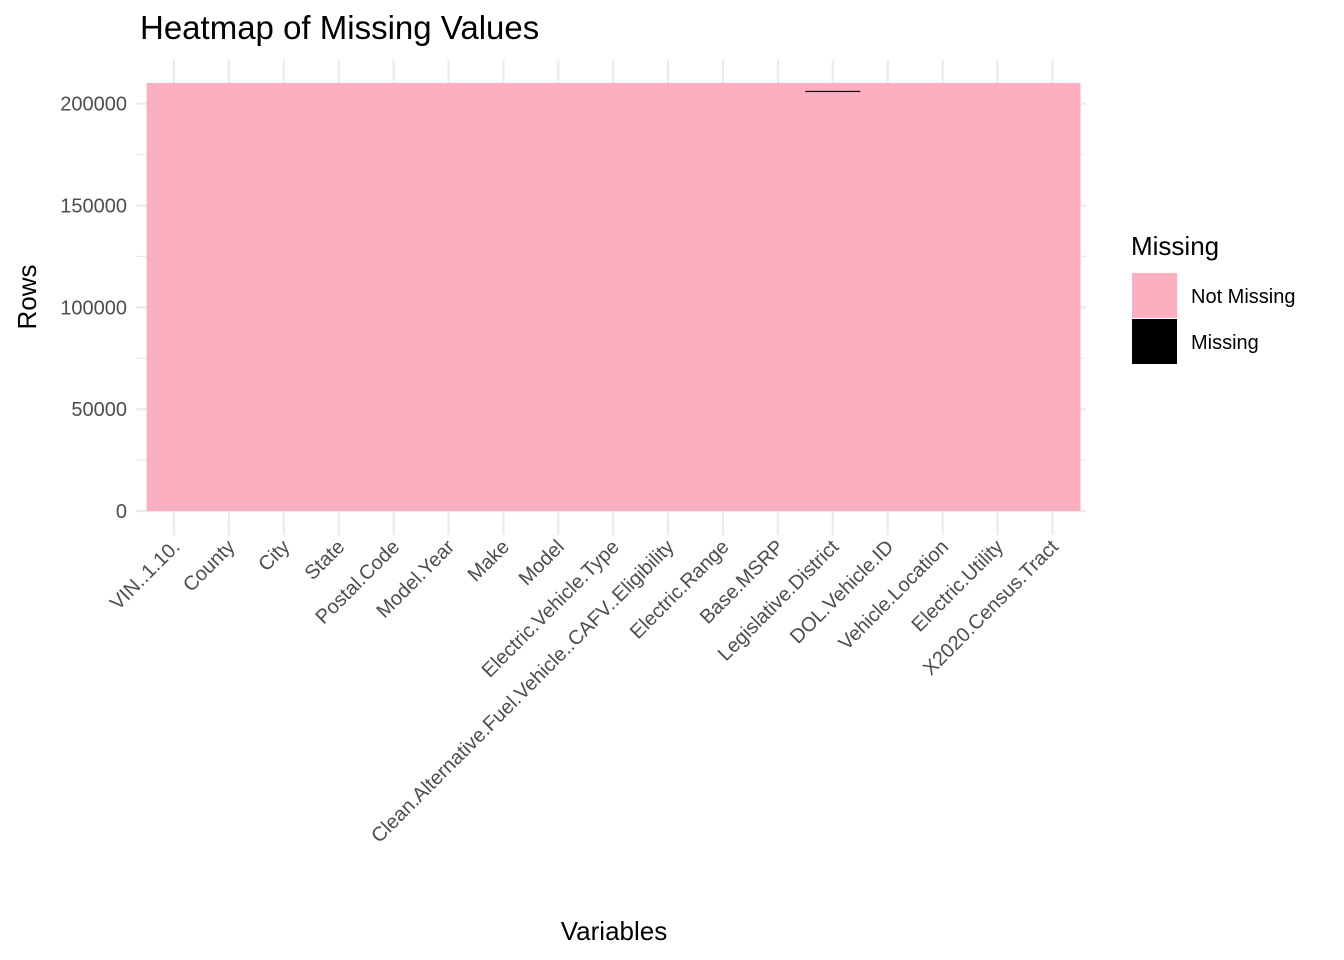 This screenshot has height=960, width=1344. What do you see at coordinates (1243, 297) in the screenshot?
I see `legend-label-not-missing: Not Missing` at bounding box center [1243, 297].